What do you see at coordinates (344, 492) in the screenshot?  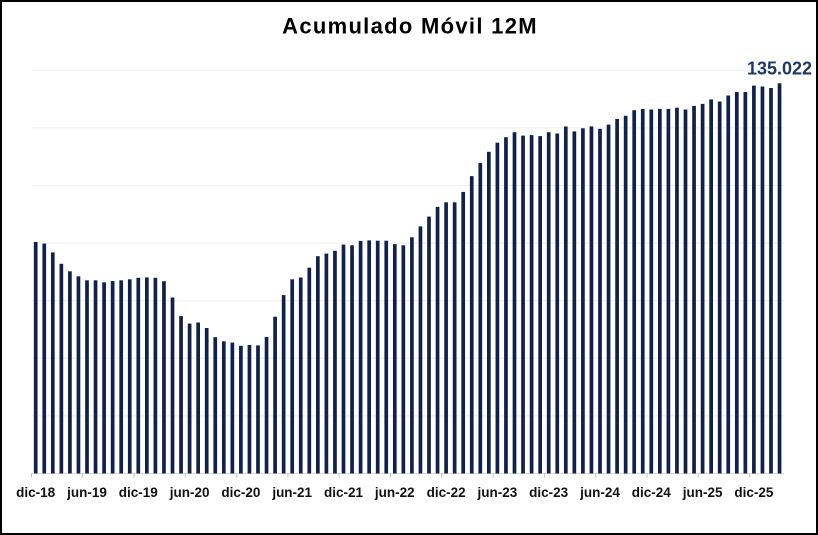 I see `svg-text: dic-21` at bounding box center [344, 492].